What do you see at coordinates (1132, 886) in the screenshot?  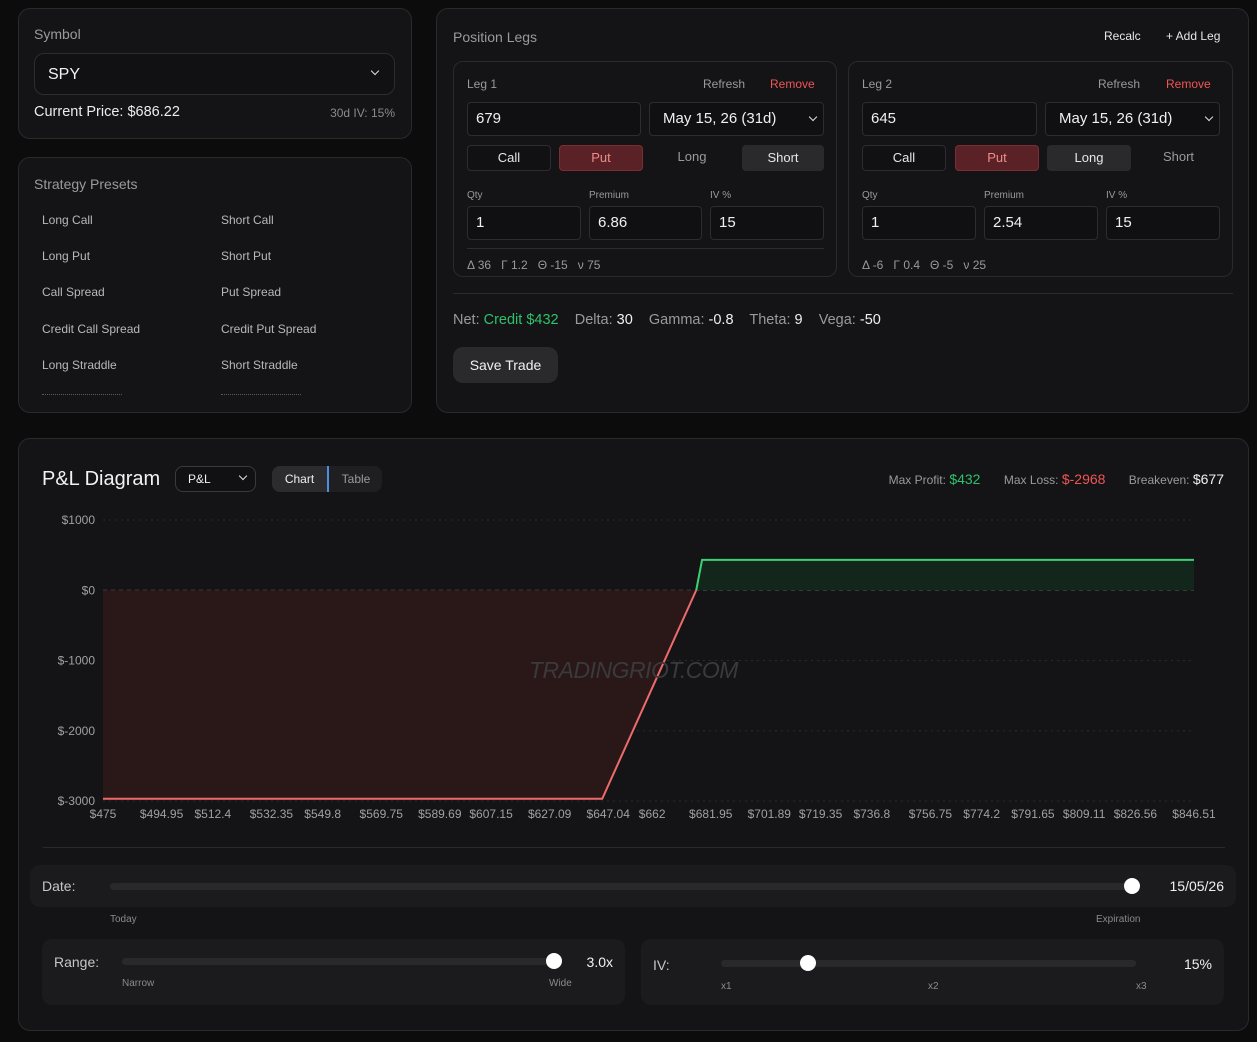 I see `date-slider-handle` at bounding box center [1132, 886].